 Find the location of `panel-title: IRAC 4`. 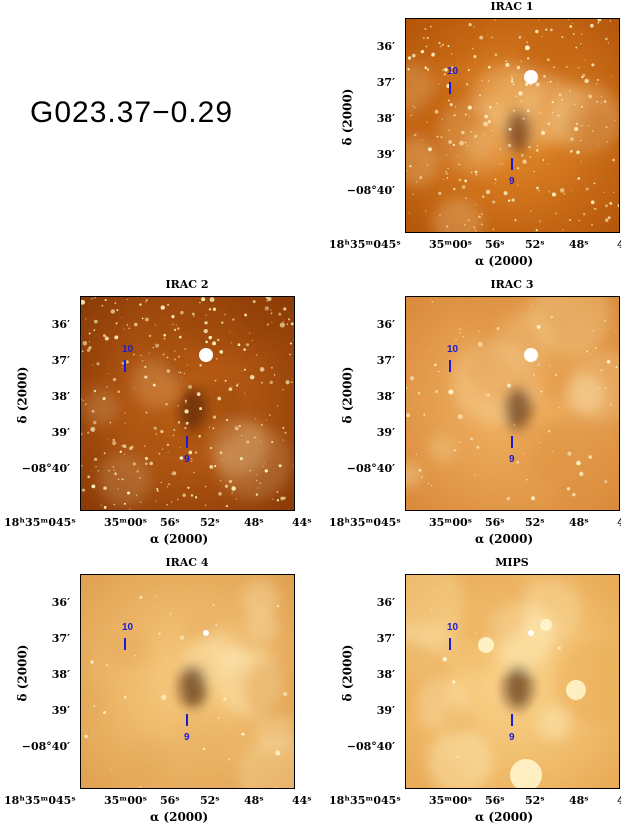

panel-title: IRAC 4 is located at coordinates (187, 562).